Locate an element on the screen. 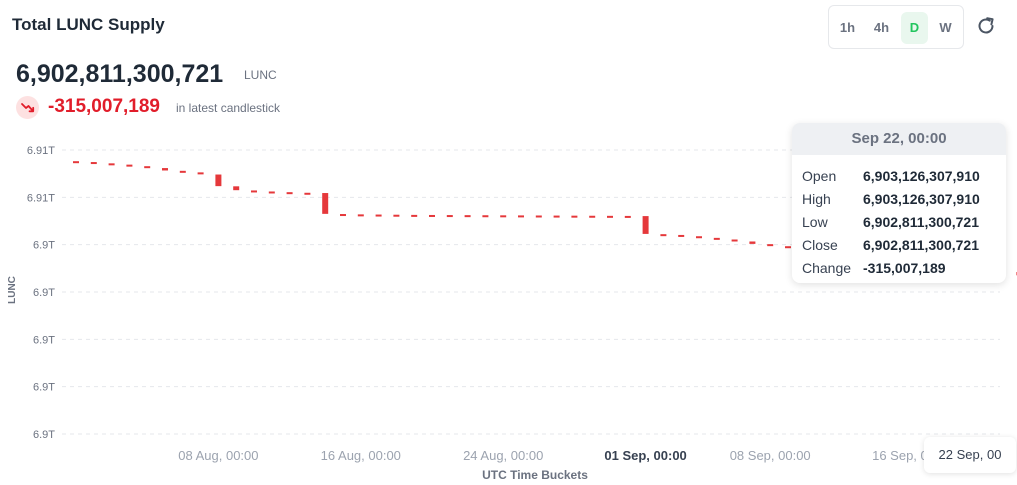 This screenshot has height=485, width=1017. timeframe-1h-button: 1h is located at coordinates (847, 27).